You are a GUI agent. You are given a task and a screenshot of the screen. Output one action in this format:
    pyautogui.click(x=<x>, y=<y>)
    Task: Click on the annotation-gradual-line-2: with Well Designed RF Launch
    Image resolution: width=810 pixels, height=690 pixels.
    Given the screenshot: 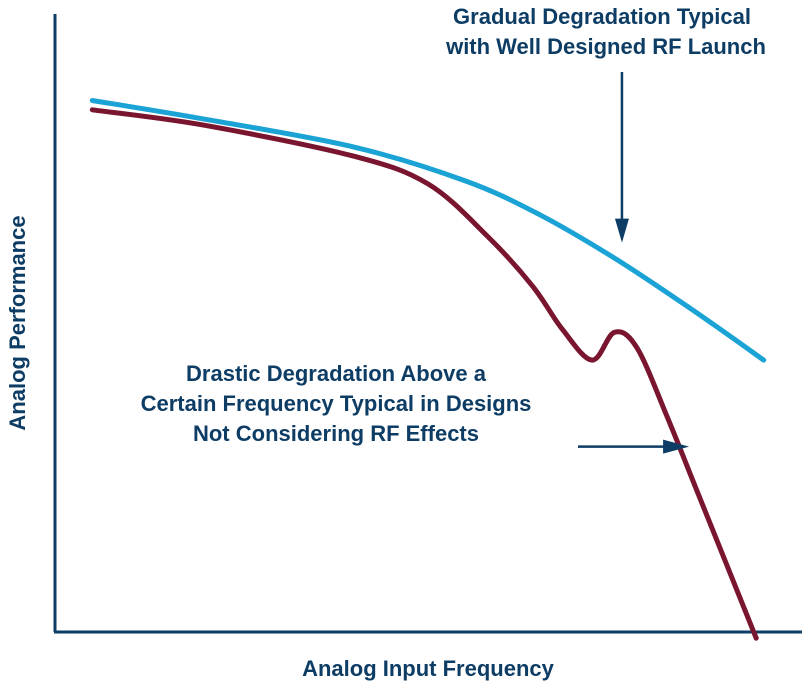 What is the action you would take?
    pyautogui.click(x=605, y=46)
    